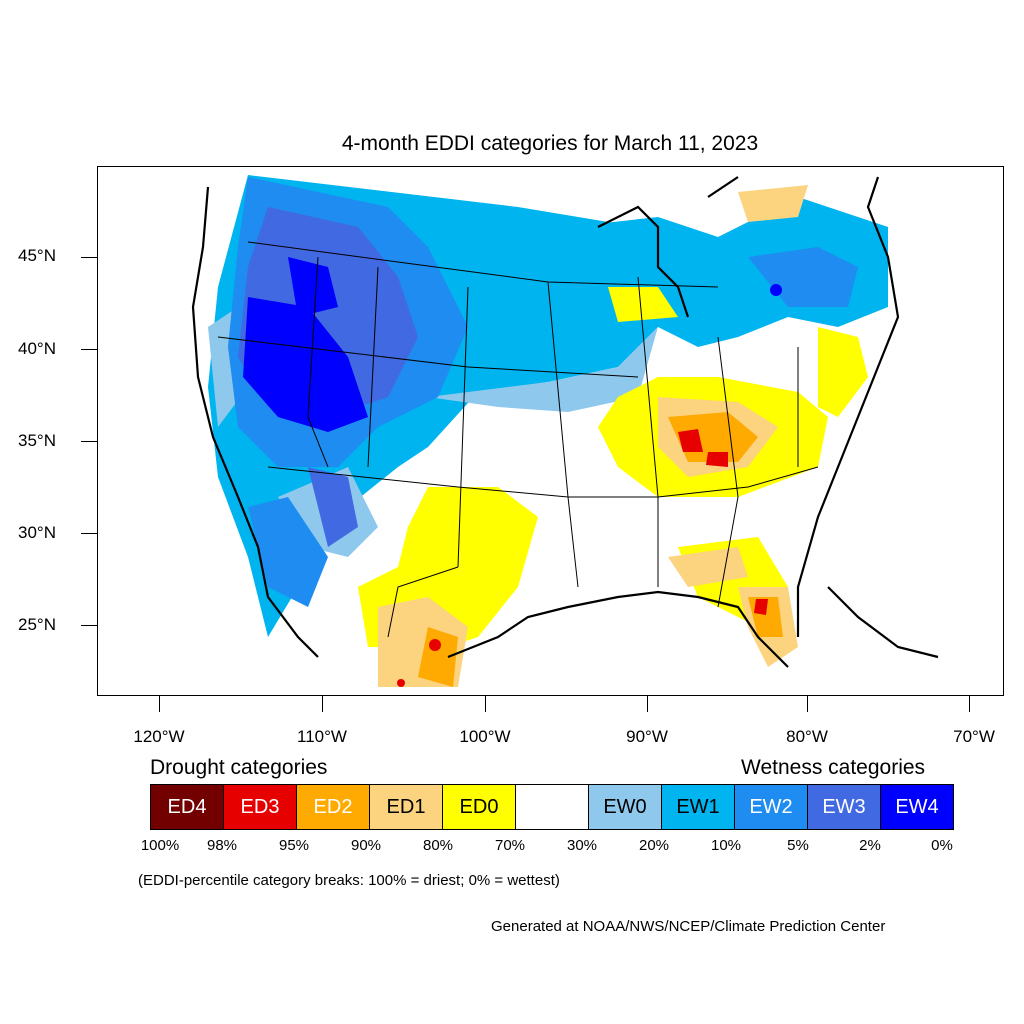  I want to click on percentile-label: 30%, so click(582, 845).